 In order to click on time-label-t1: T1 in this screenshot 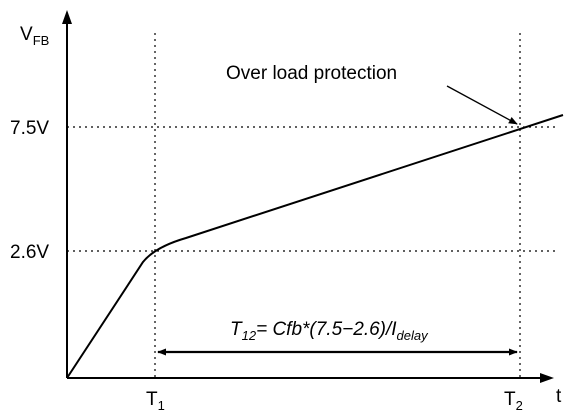, I will do `click(155, 400)`.